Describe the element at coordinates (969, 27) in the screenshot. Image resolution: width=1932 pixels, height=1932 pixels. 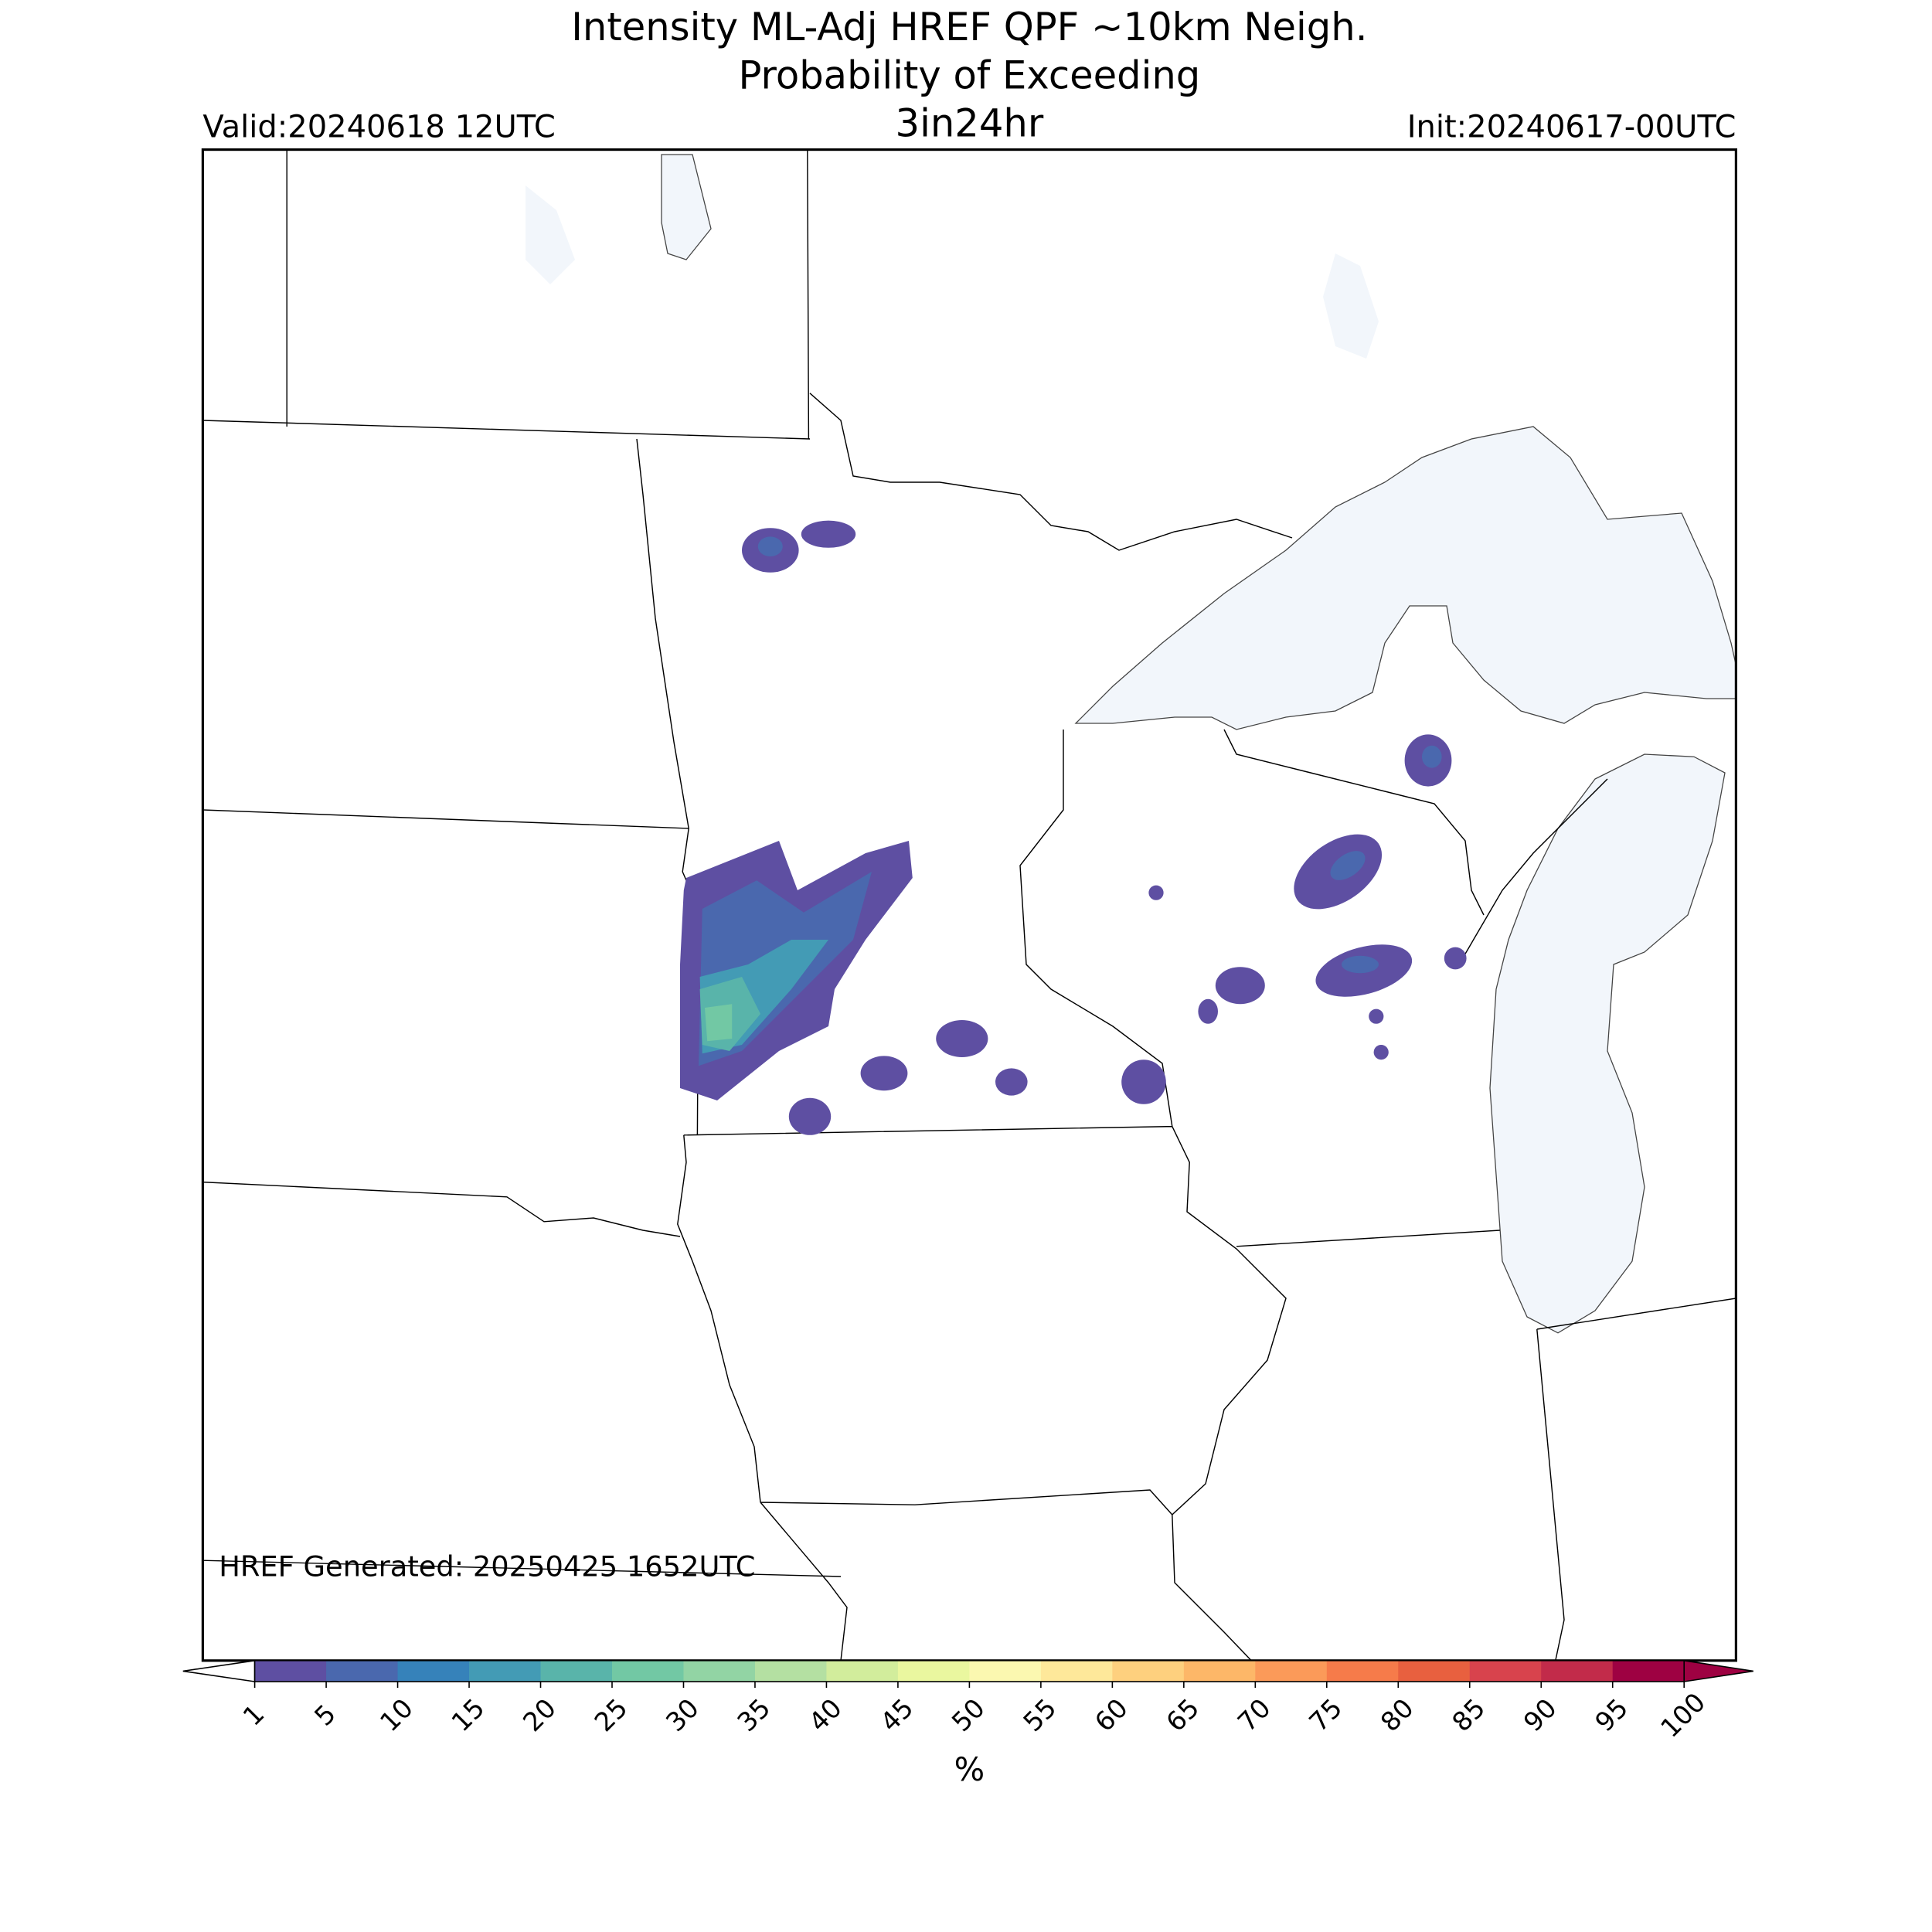
I see `title-line-1: Intensity ML-Adj HREF QPF ~10km Neigh.` at that location.